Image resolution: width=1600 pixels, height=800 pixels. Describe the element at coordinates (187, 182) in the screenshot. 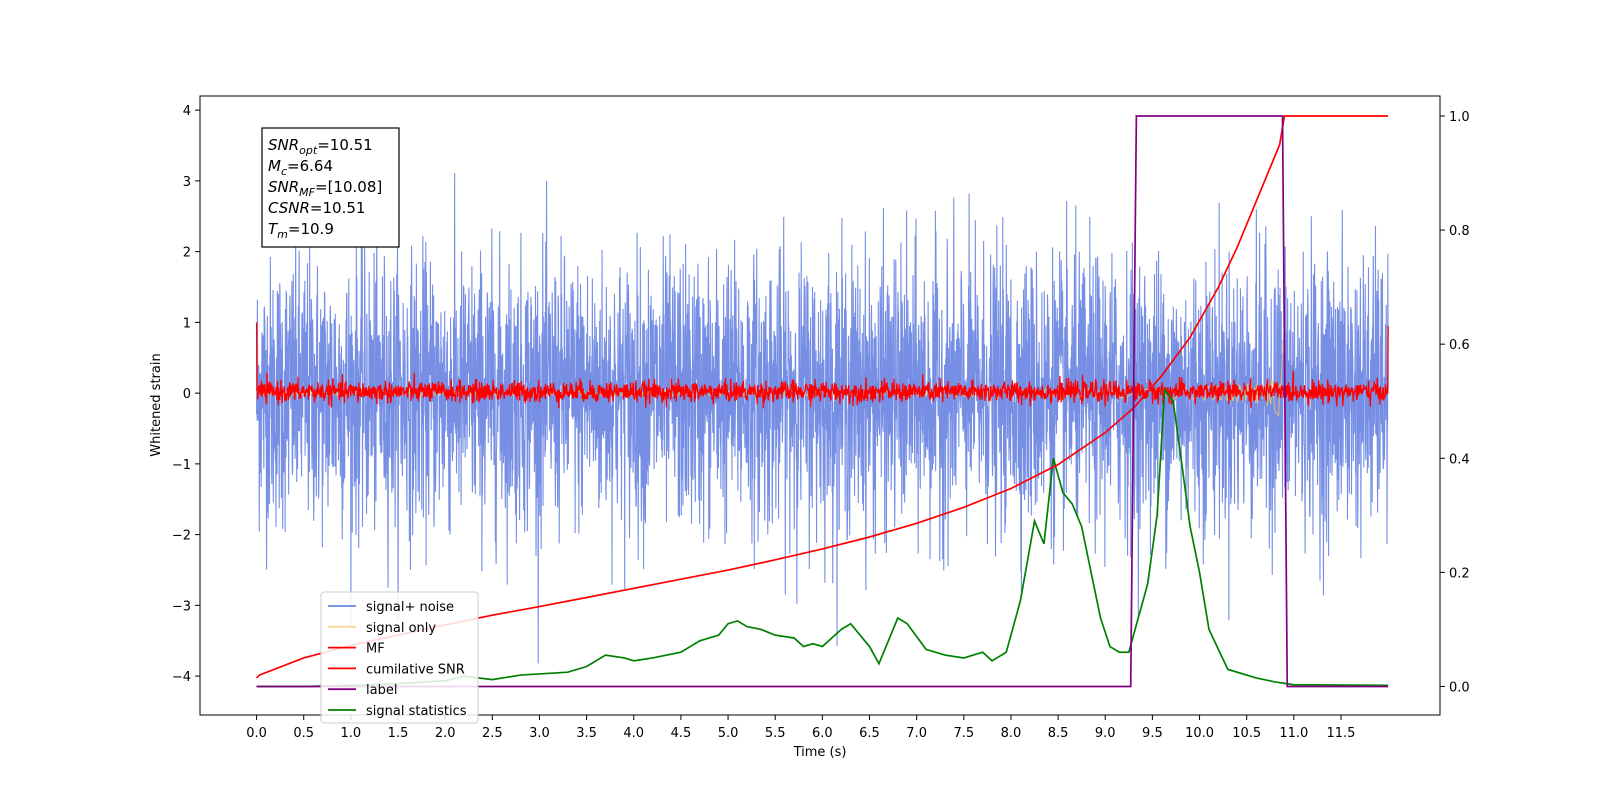

I see `y-tick-label: 3` at that location.